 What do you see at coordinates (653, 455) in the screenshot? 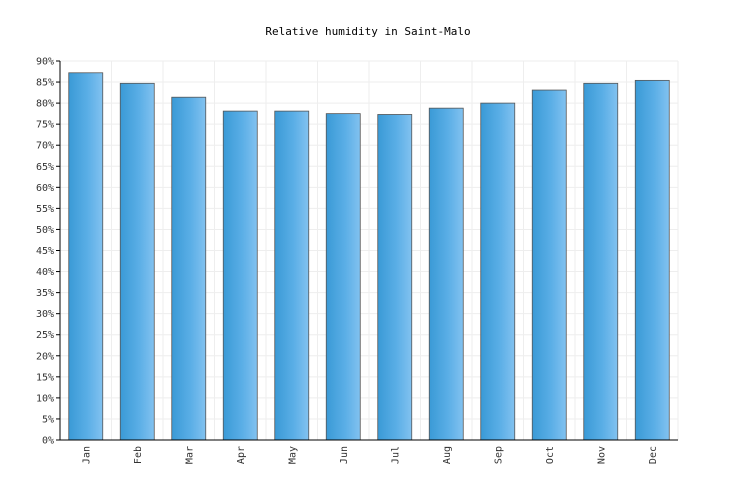
I see `x-tick-label: Dec` at bounding box center [653, 455].